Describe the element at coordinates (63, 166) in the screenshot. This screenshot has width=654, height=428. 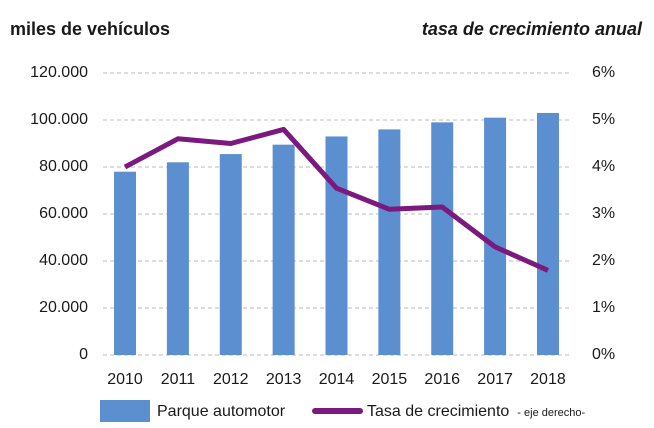
I see `y-tick-label: 80.000` at that location.